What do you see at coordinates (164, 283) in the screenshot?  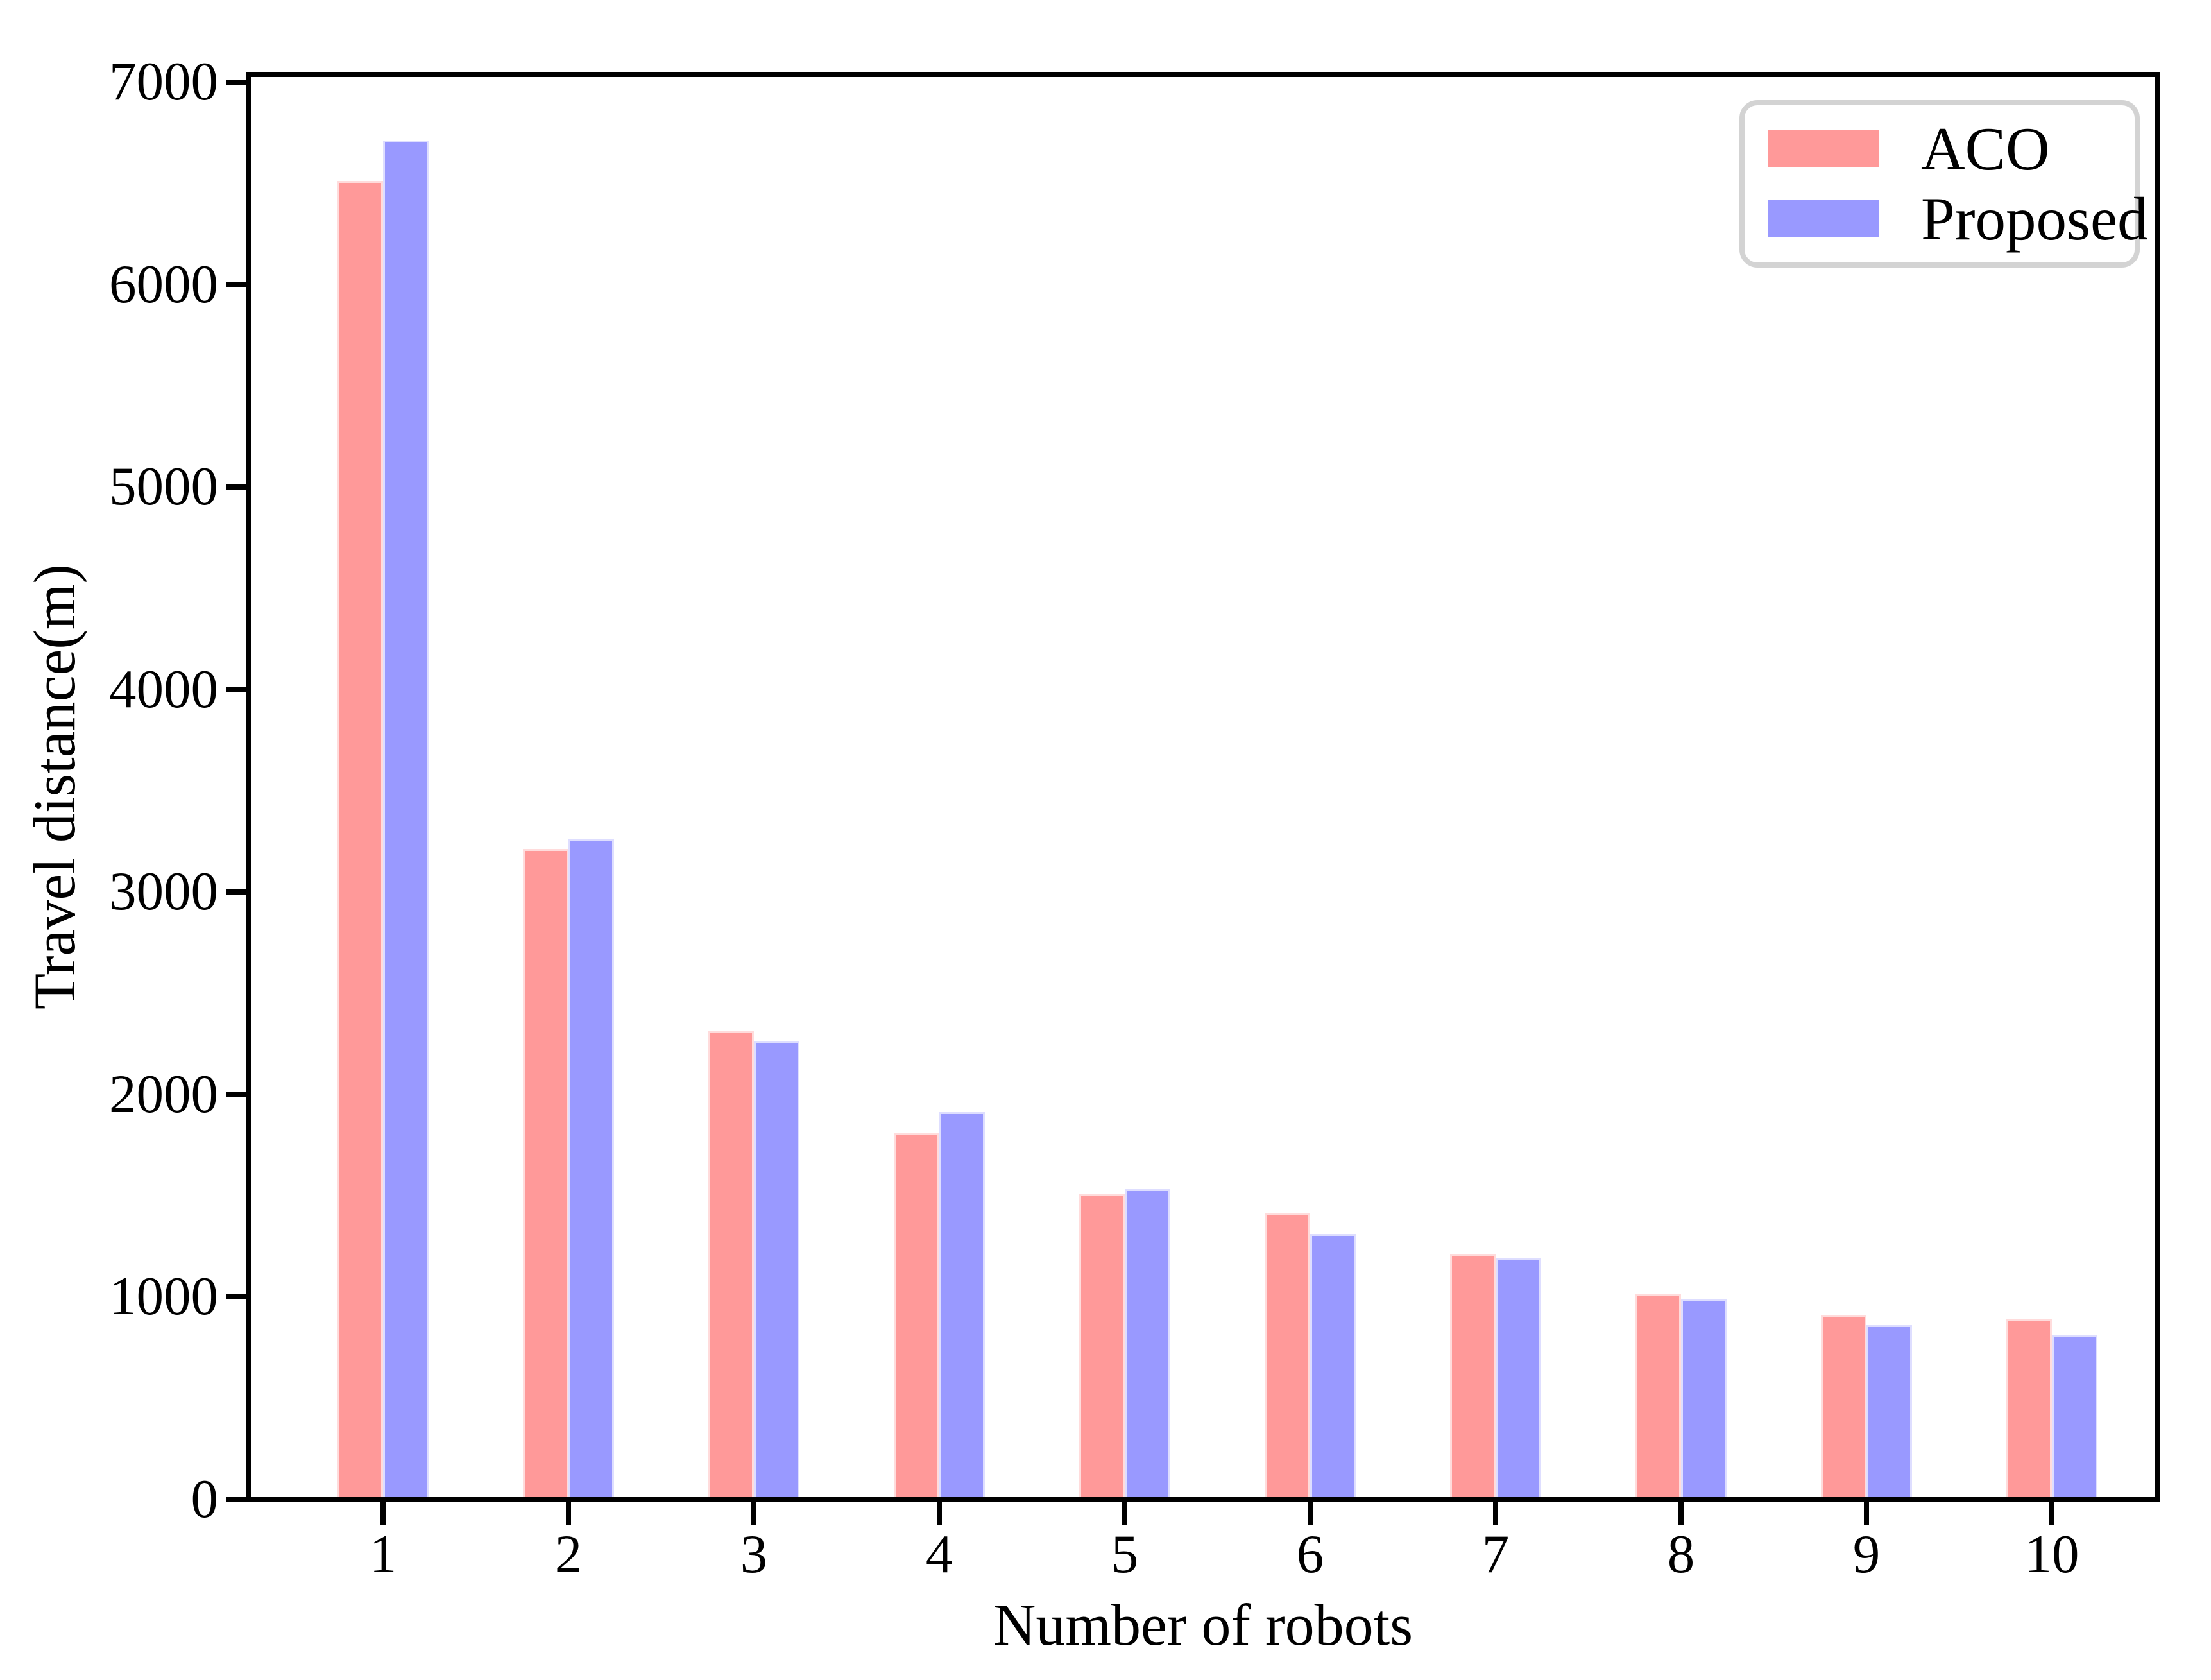 I see `y-tick-label-6000: 6000` at bounding box center [164, 283].